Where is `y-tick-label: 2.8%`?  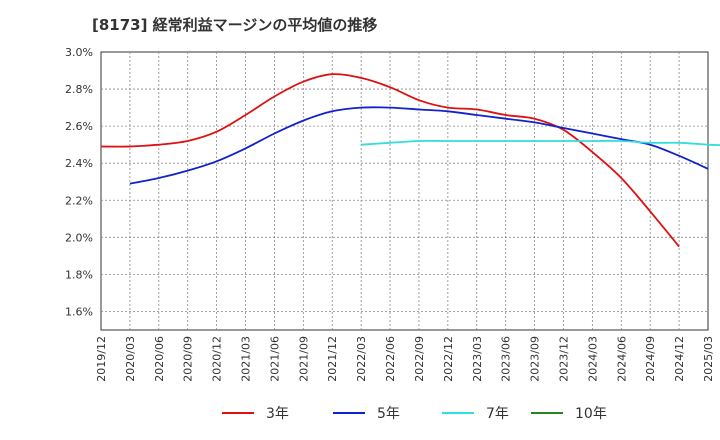 y-tick-label: 2.8% is located at coordinates (79, 89).